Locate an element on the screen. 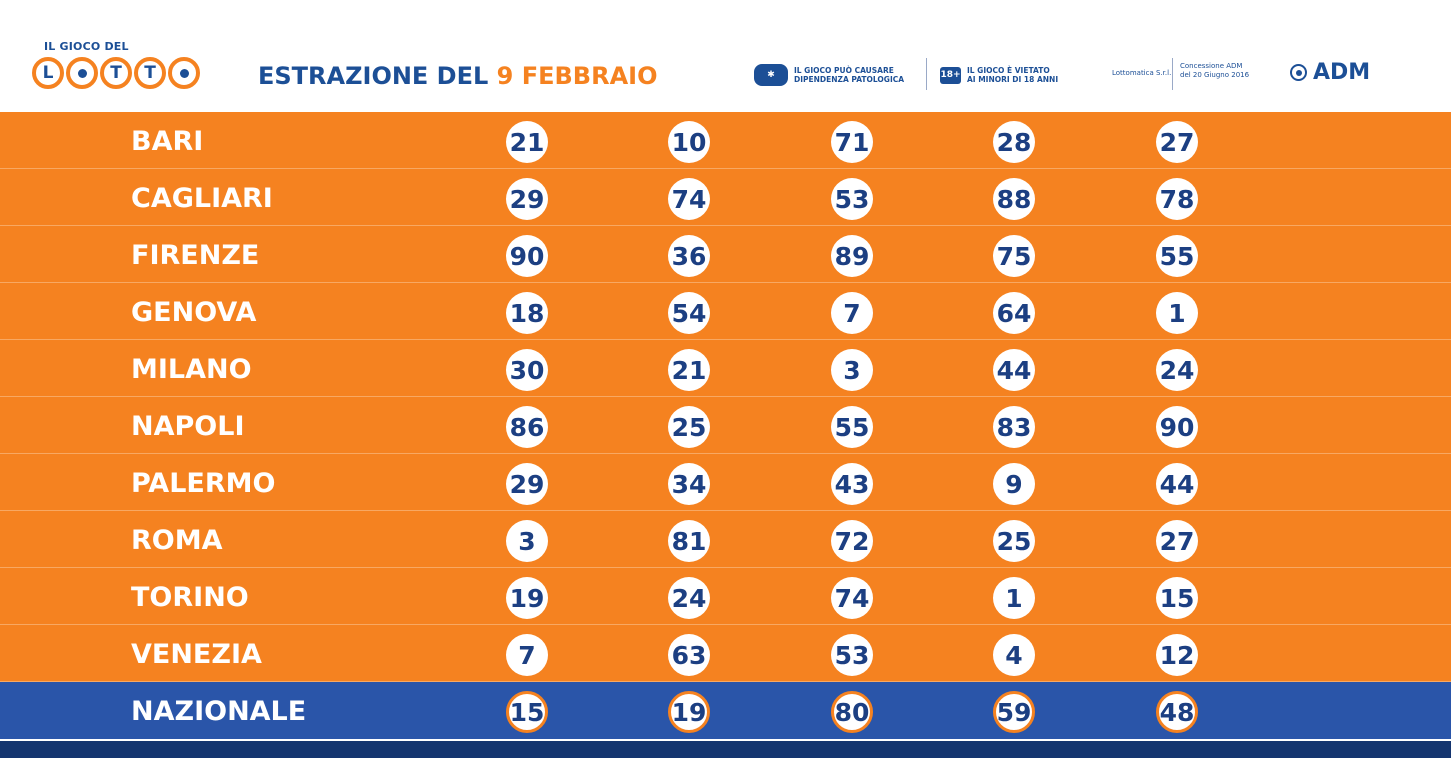 Image resolution: width=1451 pixels, height=758 pixels. page-title: ESTRAZIONE DEL 9 FEBBRAIO is located at coordinates (457, 76).